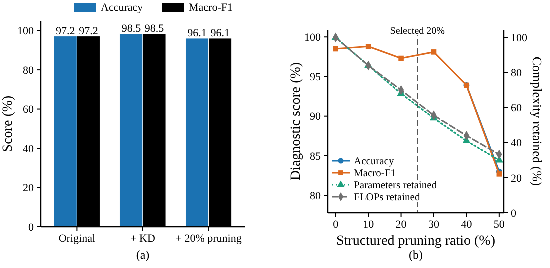 This screenshot has width=550, height=268. I want to click on y-axis-title: Score (%), so click(8, 123).